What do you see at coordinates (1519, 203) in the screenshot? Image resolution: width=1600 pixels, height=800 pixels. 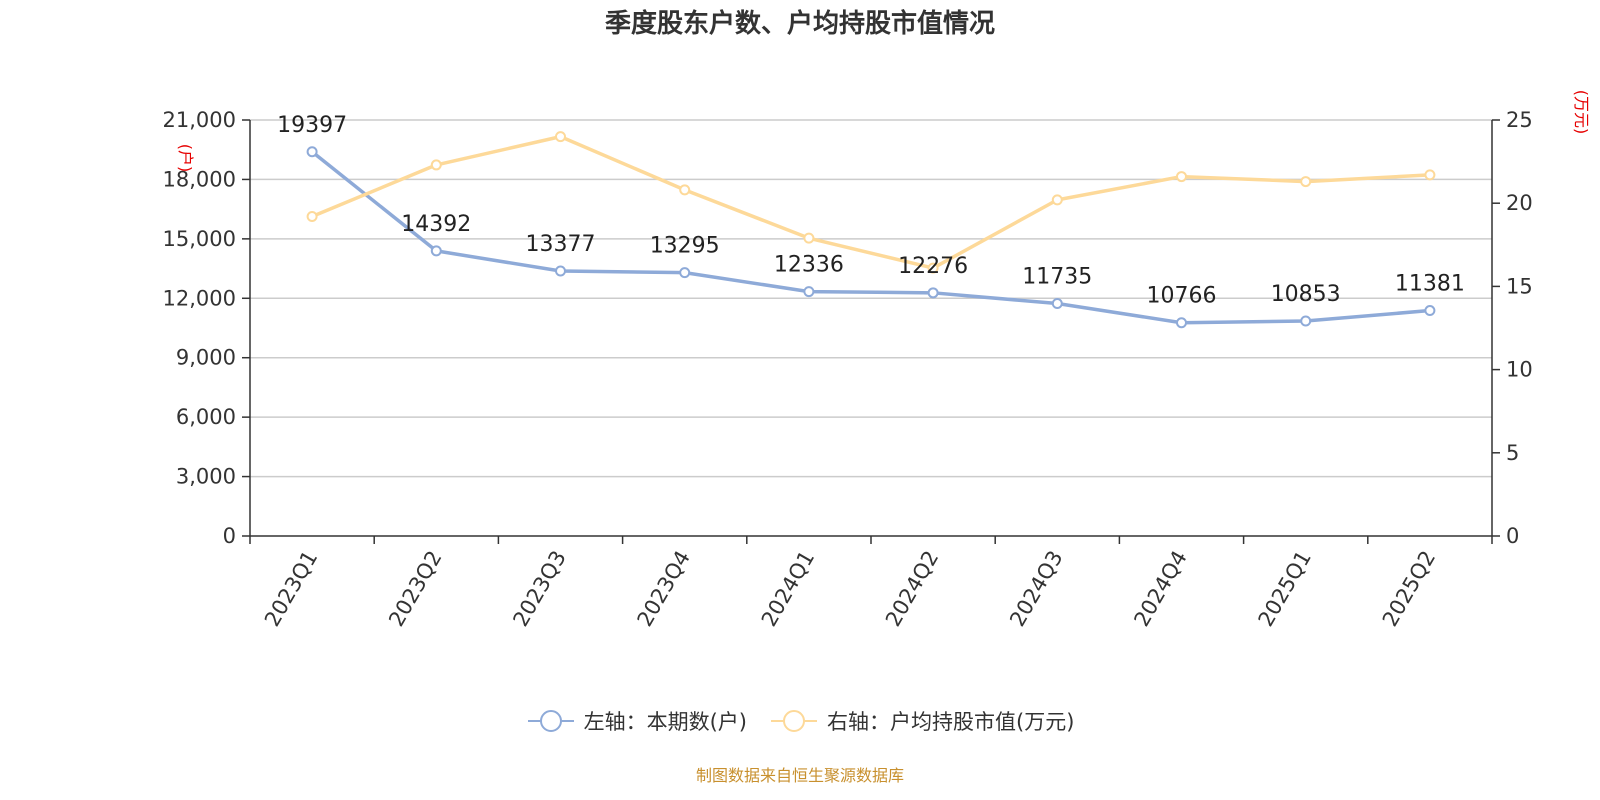 I see `right-axis-tick-label: 20` at bounding box center [1519, 203].